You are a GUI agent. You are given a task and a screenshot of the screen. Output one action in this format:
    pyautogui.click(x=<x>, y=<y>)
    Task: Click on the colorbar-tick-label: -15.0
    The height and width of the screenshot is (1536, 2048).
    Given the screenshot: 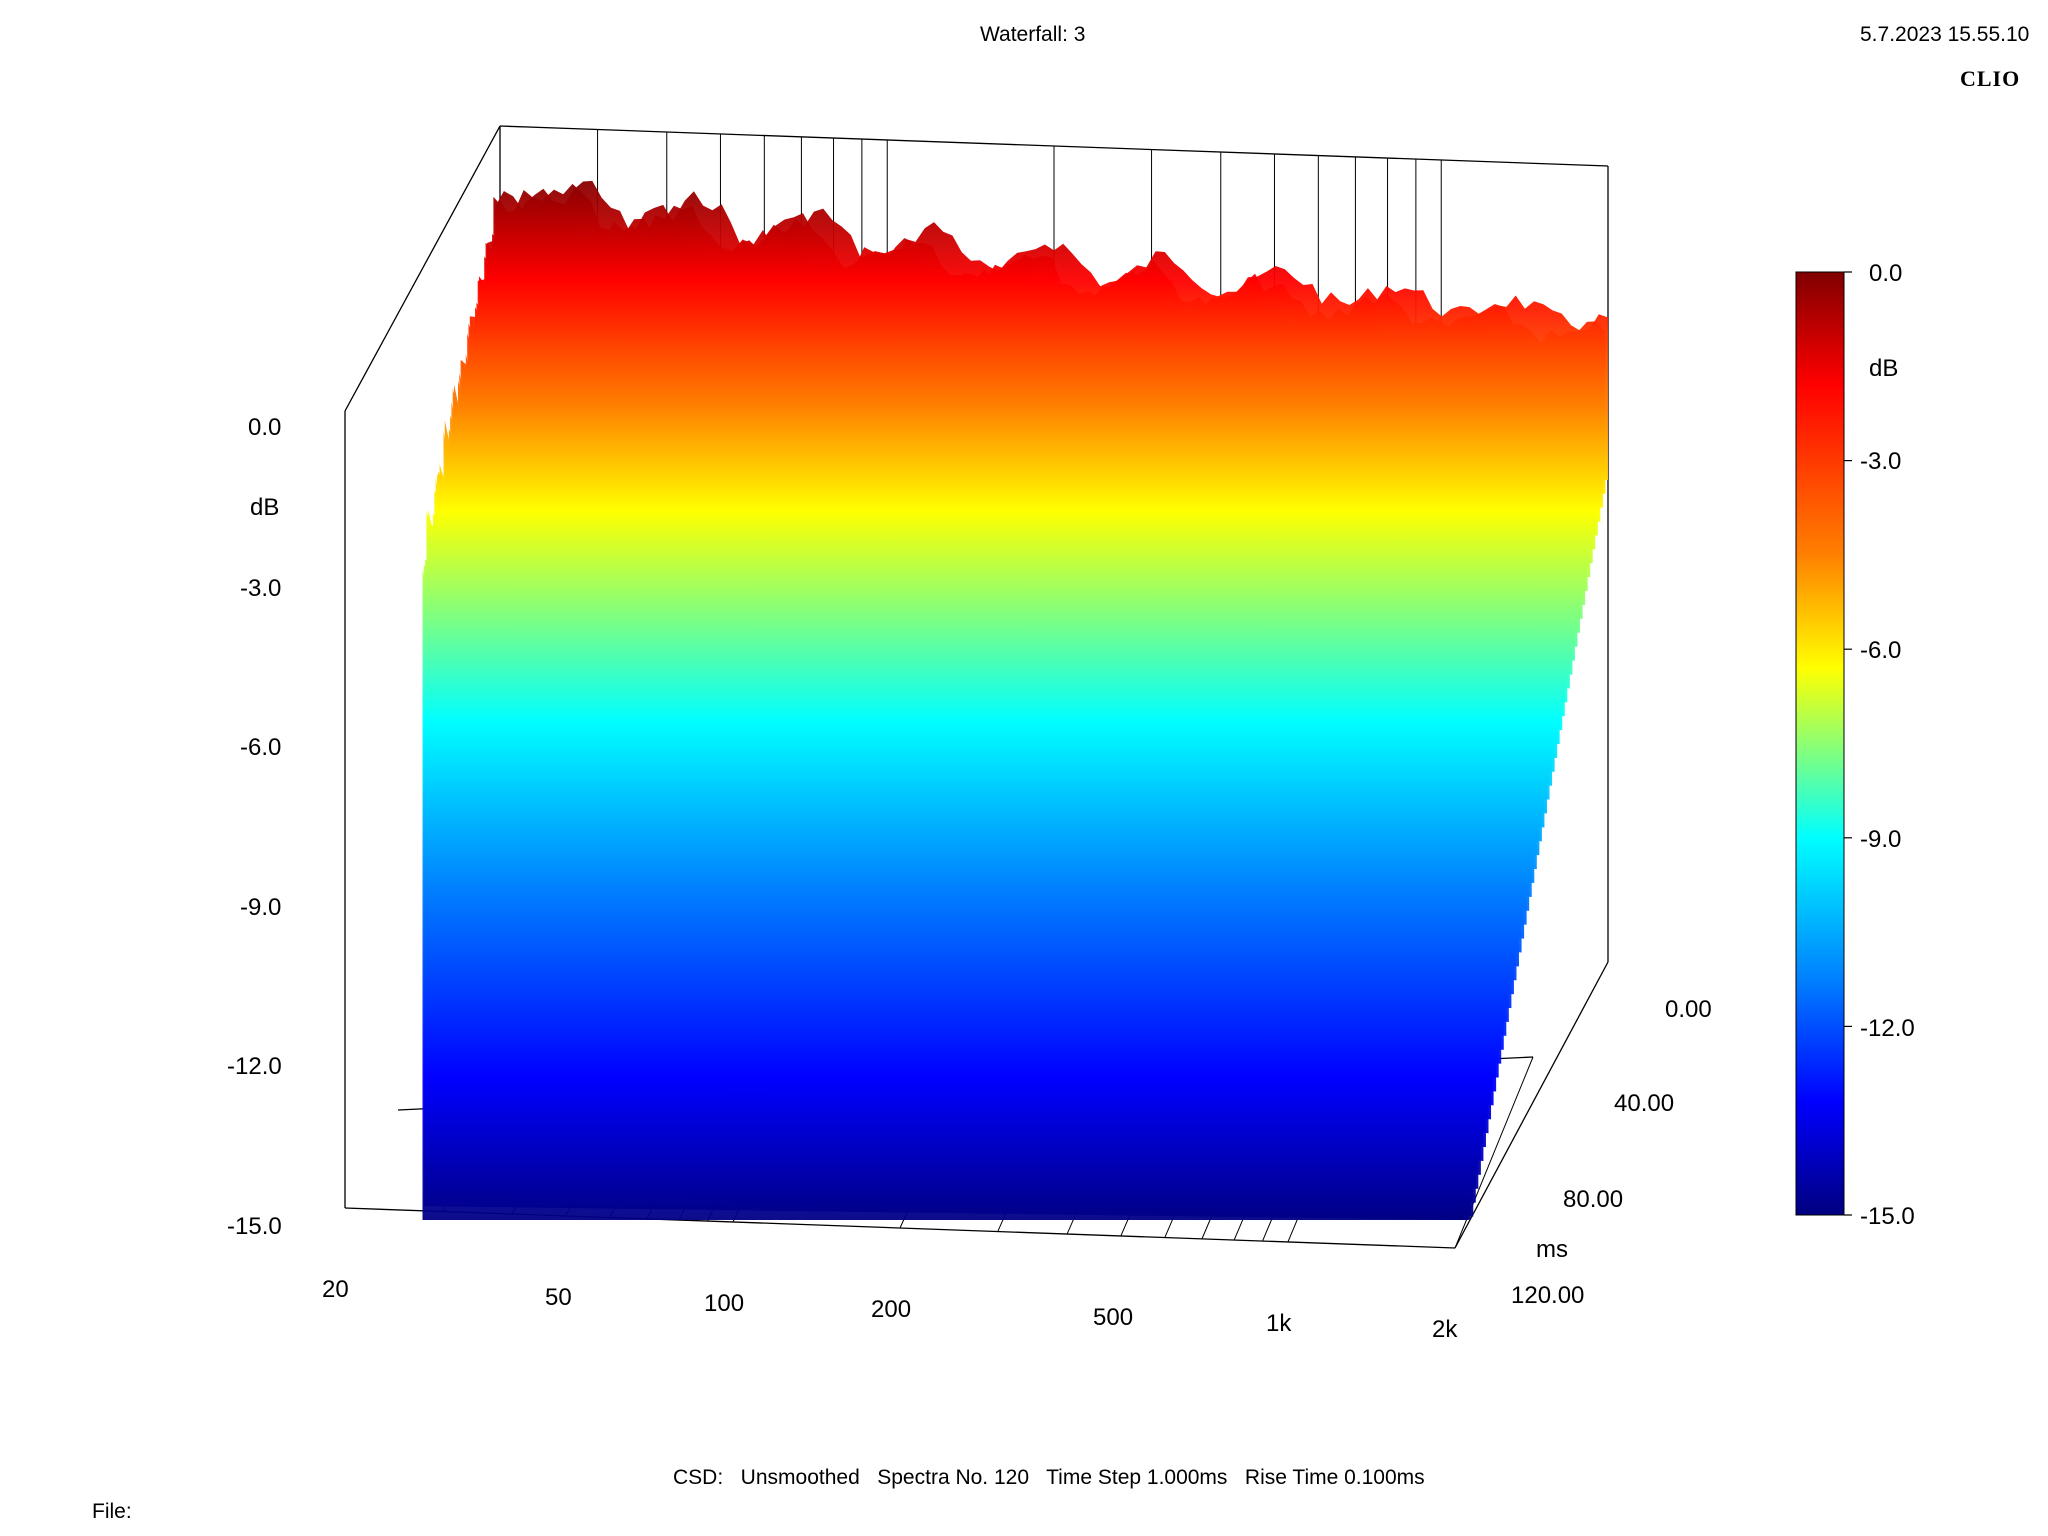 What is the action you would take?
    pyautogui.click(x=1887, y=1216)
    